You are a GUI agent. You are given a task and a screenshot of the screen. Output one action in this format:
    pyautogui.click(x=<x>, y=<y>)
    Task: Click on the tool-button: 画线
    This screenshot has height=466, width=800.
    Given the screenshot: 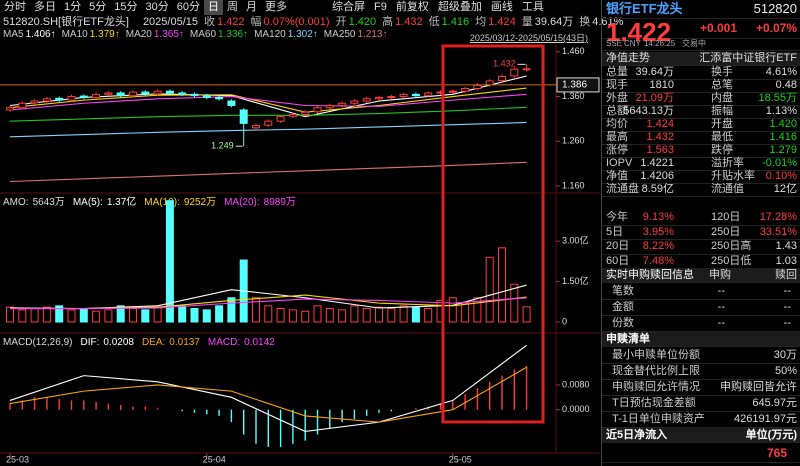 What is the action you would take?
    pyautogui.click(x=501, y=7)
    